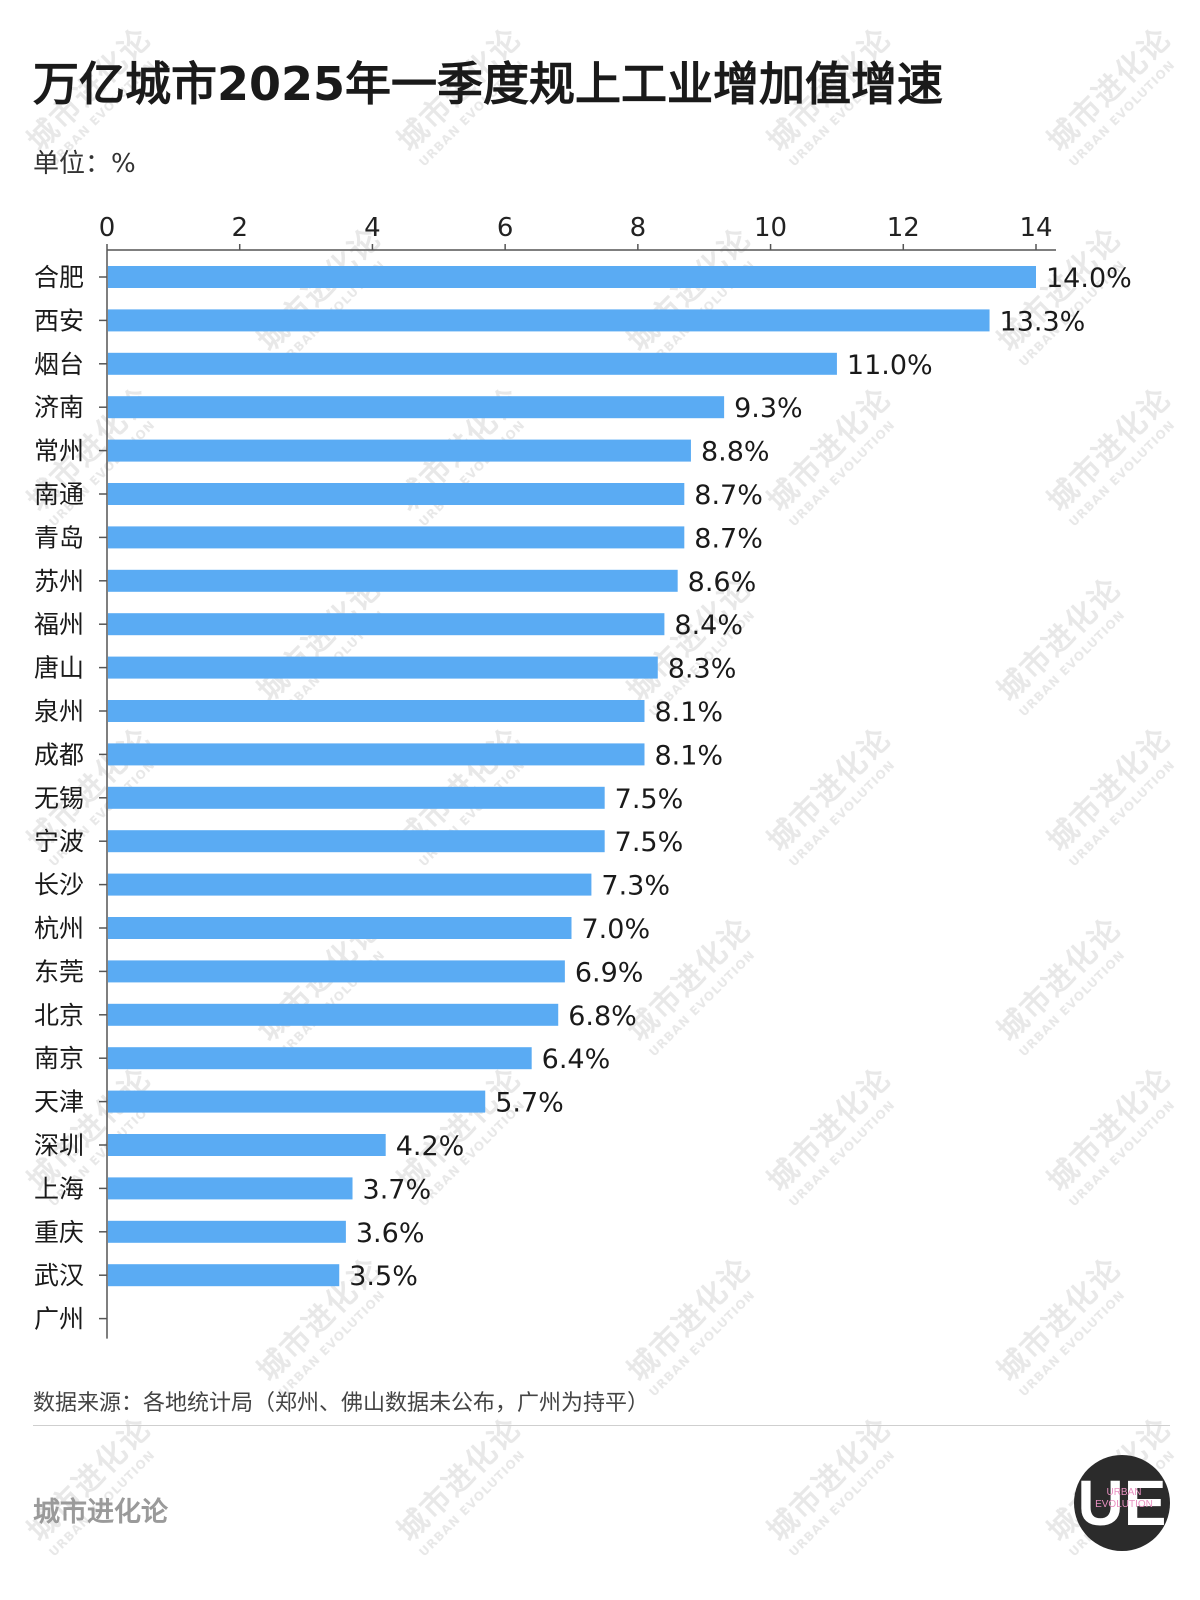 The image size is (1200, 1600). I want to click on category-label: 成都, so click(59, 754).